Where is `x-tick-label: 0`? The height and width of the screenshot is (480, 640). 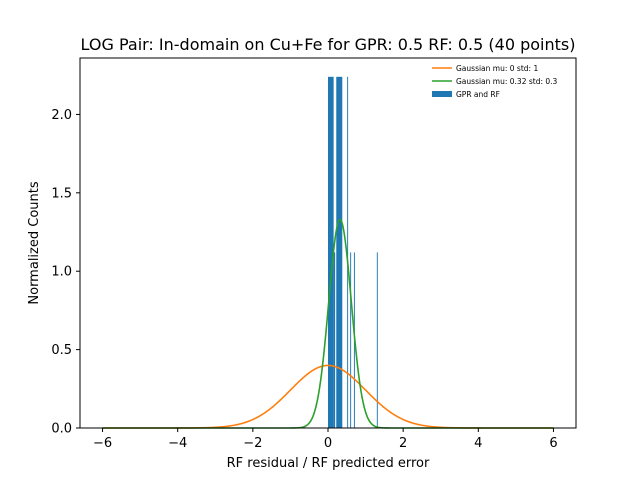 x-tick-label: 0 is located at coordinates (328, 443).